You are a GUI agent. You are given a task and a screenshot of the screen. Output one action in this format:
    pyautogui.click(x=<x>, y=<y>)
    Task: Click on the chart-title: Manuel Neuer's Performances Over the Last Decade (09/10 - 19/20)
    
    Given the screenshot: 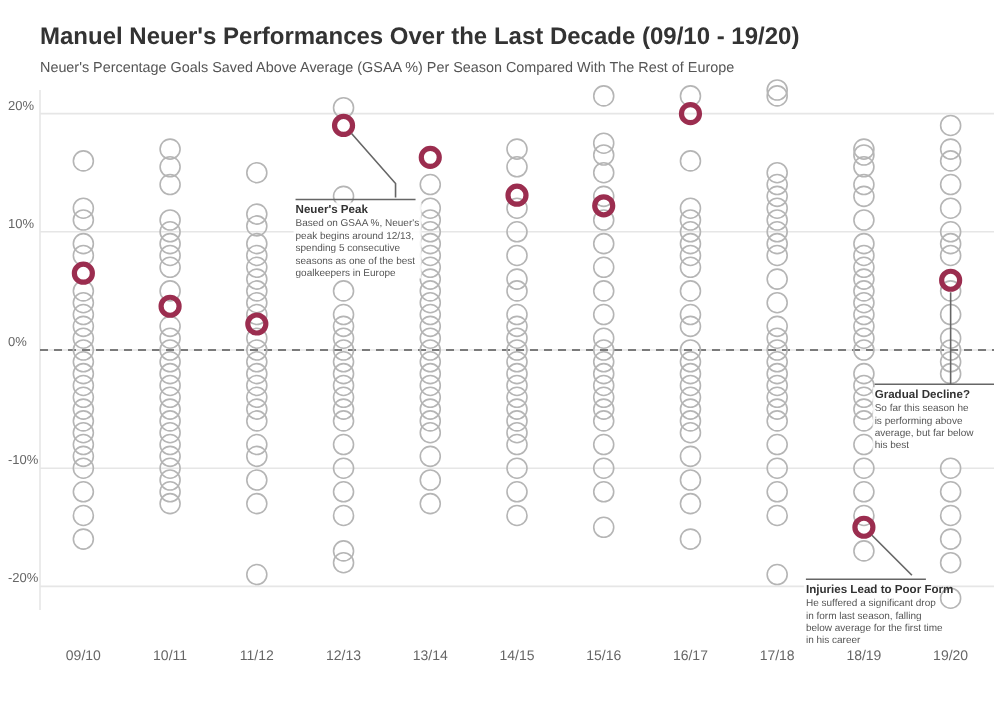 What is the action you would take?
    pyautogui.click(x=420, y=36)
    